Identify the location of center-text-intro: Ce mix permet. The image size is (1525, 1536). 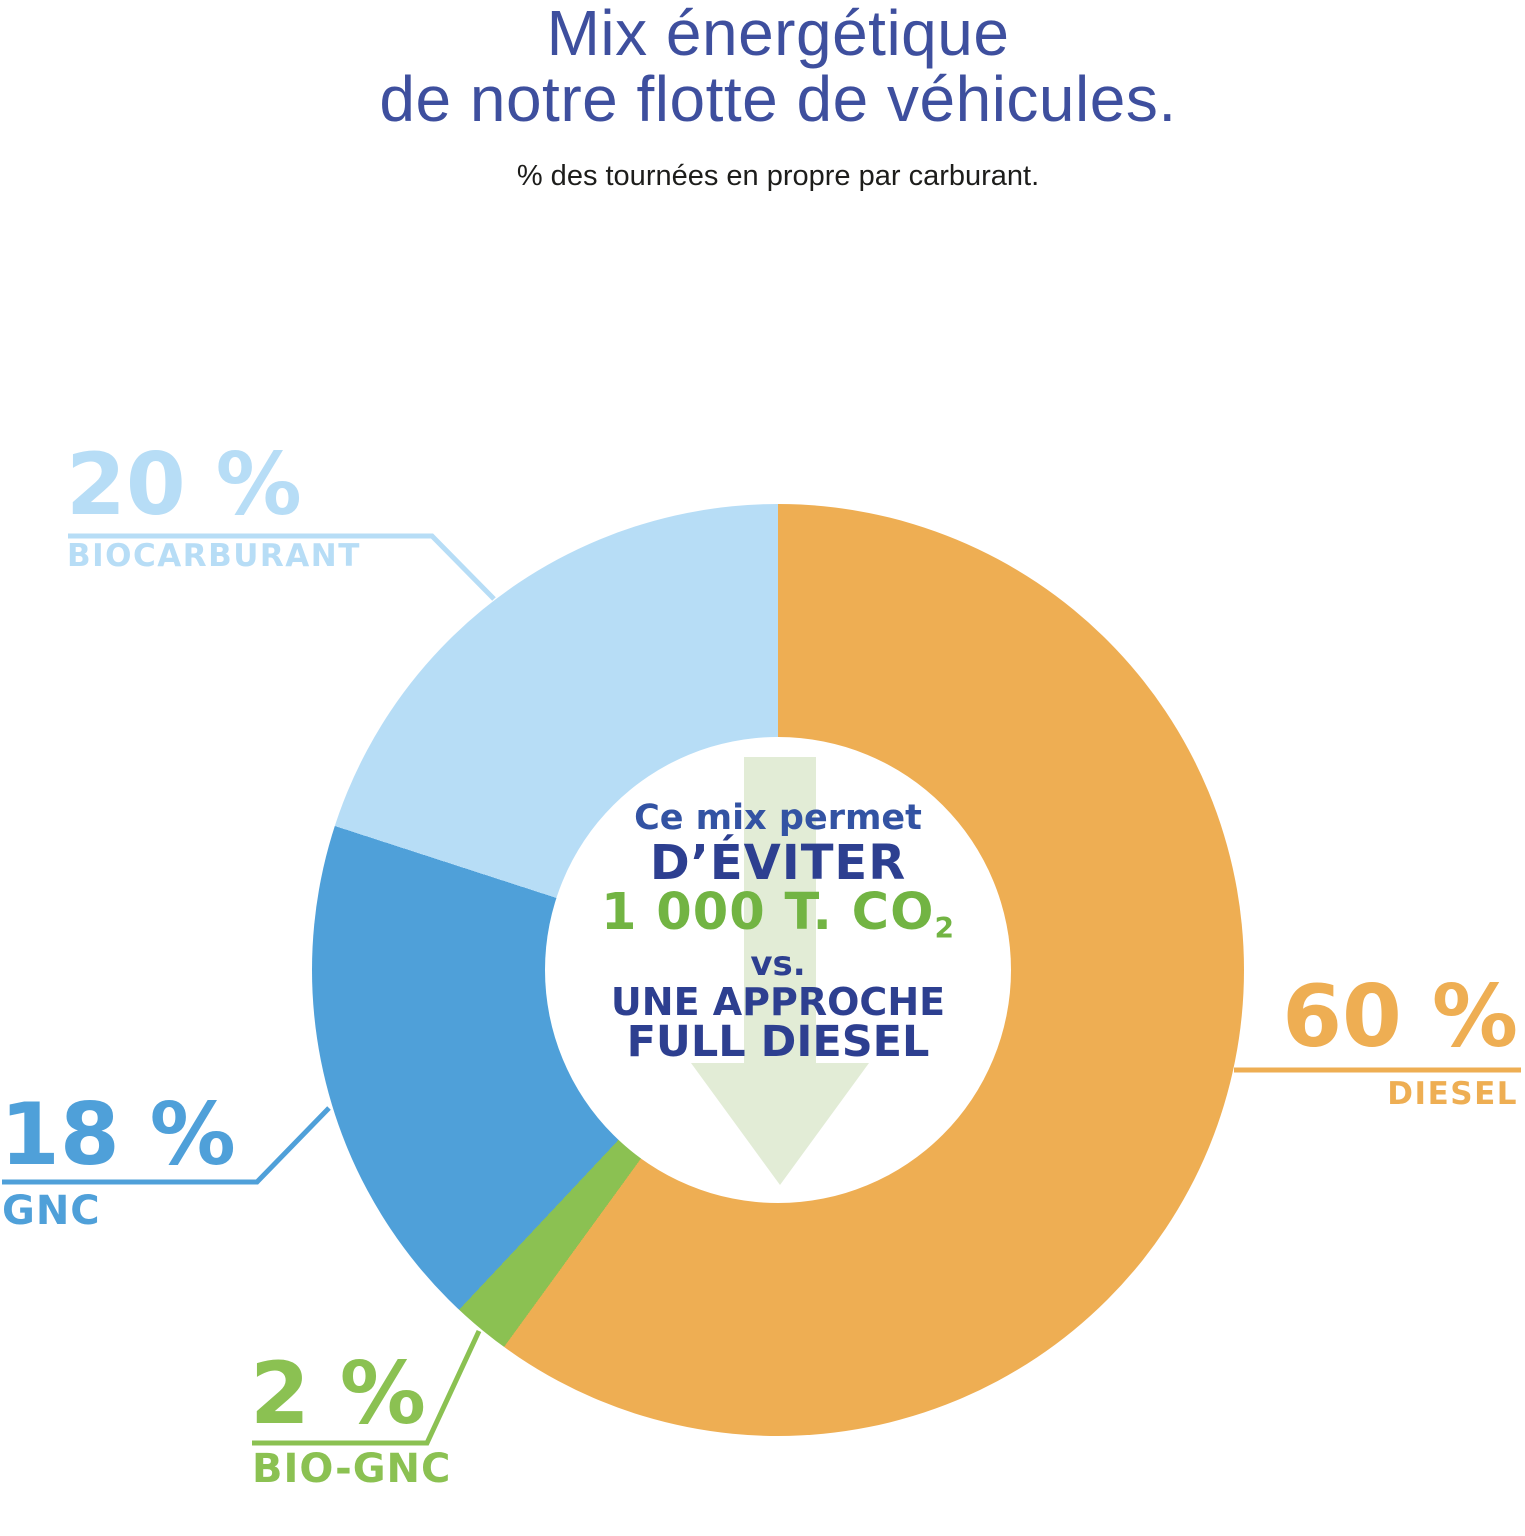
(778, 818).